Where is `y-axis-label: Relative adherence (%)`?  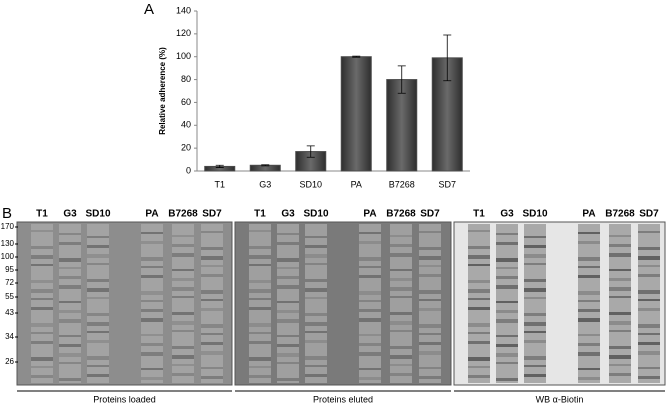
y-axis-label: Relative adherence (%) is located at coordinates (162, 91).